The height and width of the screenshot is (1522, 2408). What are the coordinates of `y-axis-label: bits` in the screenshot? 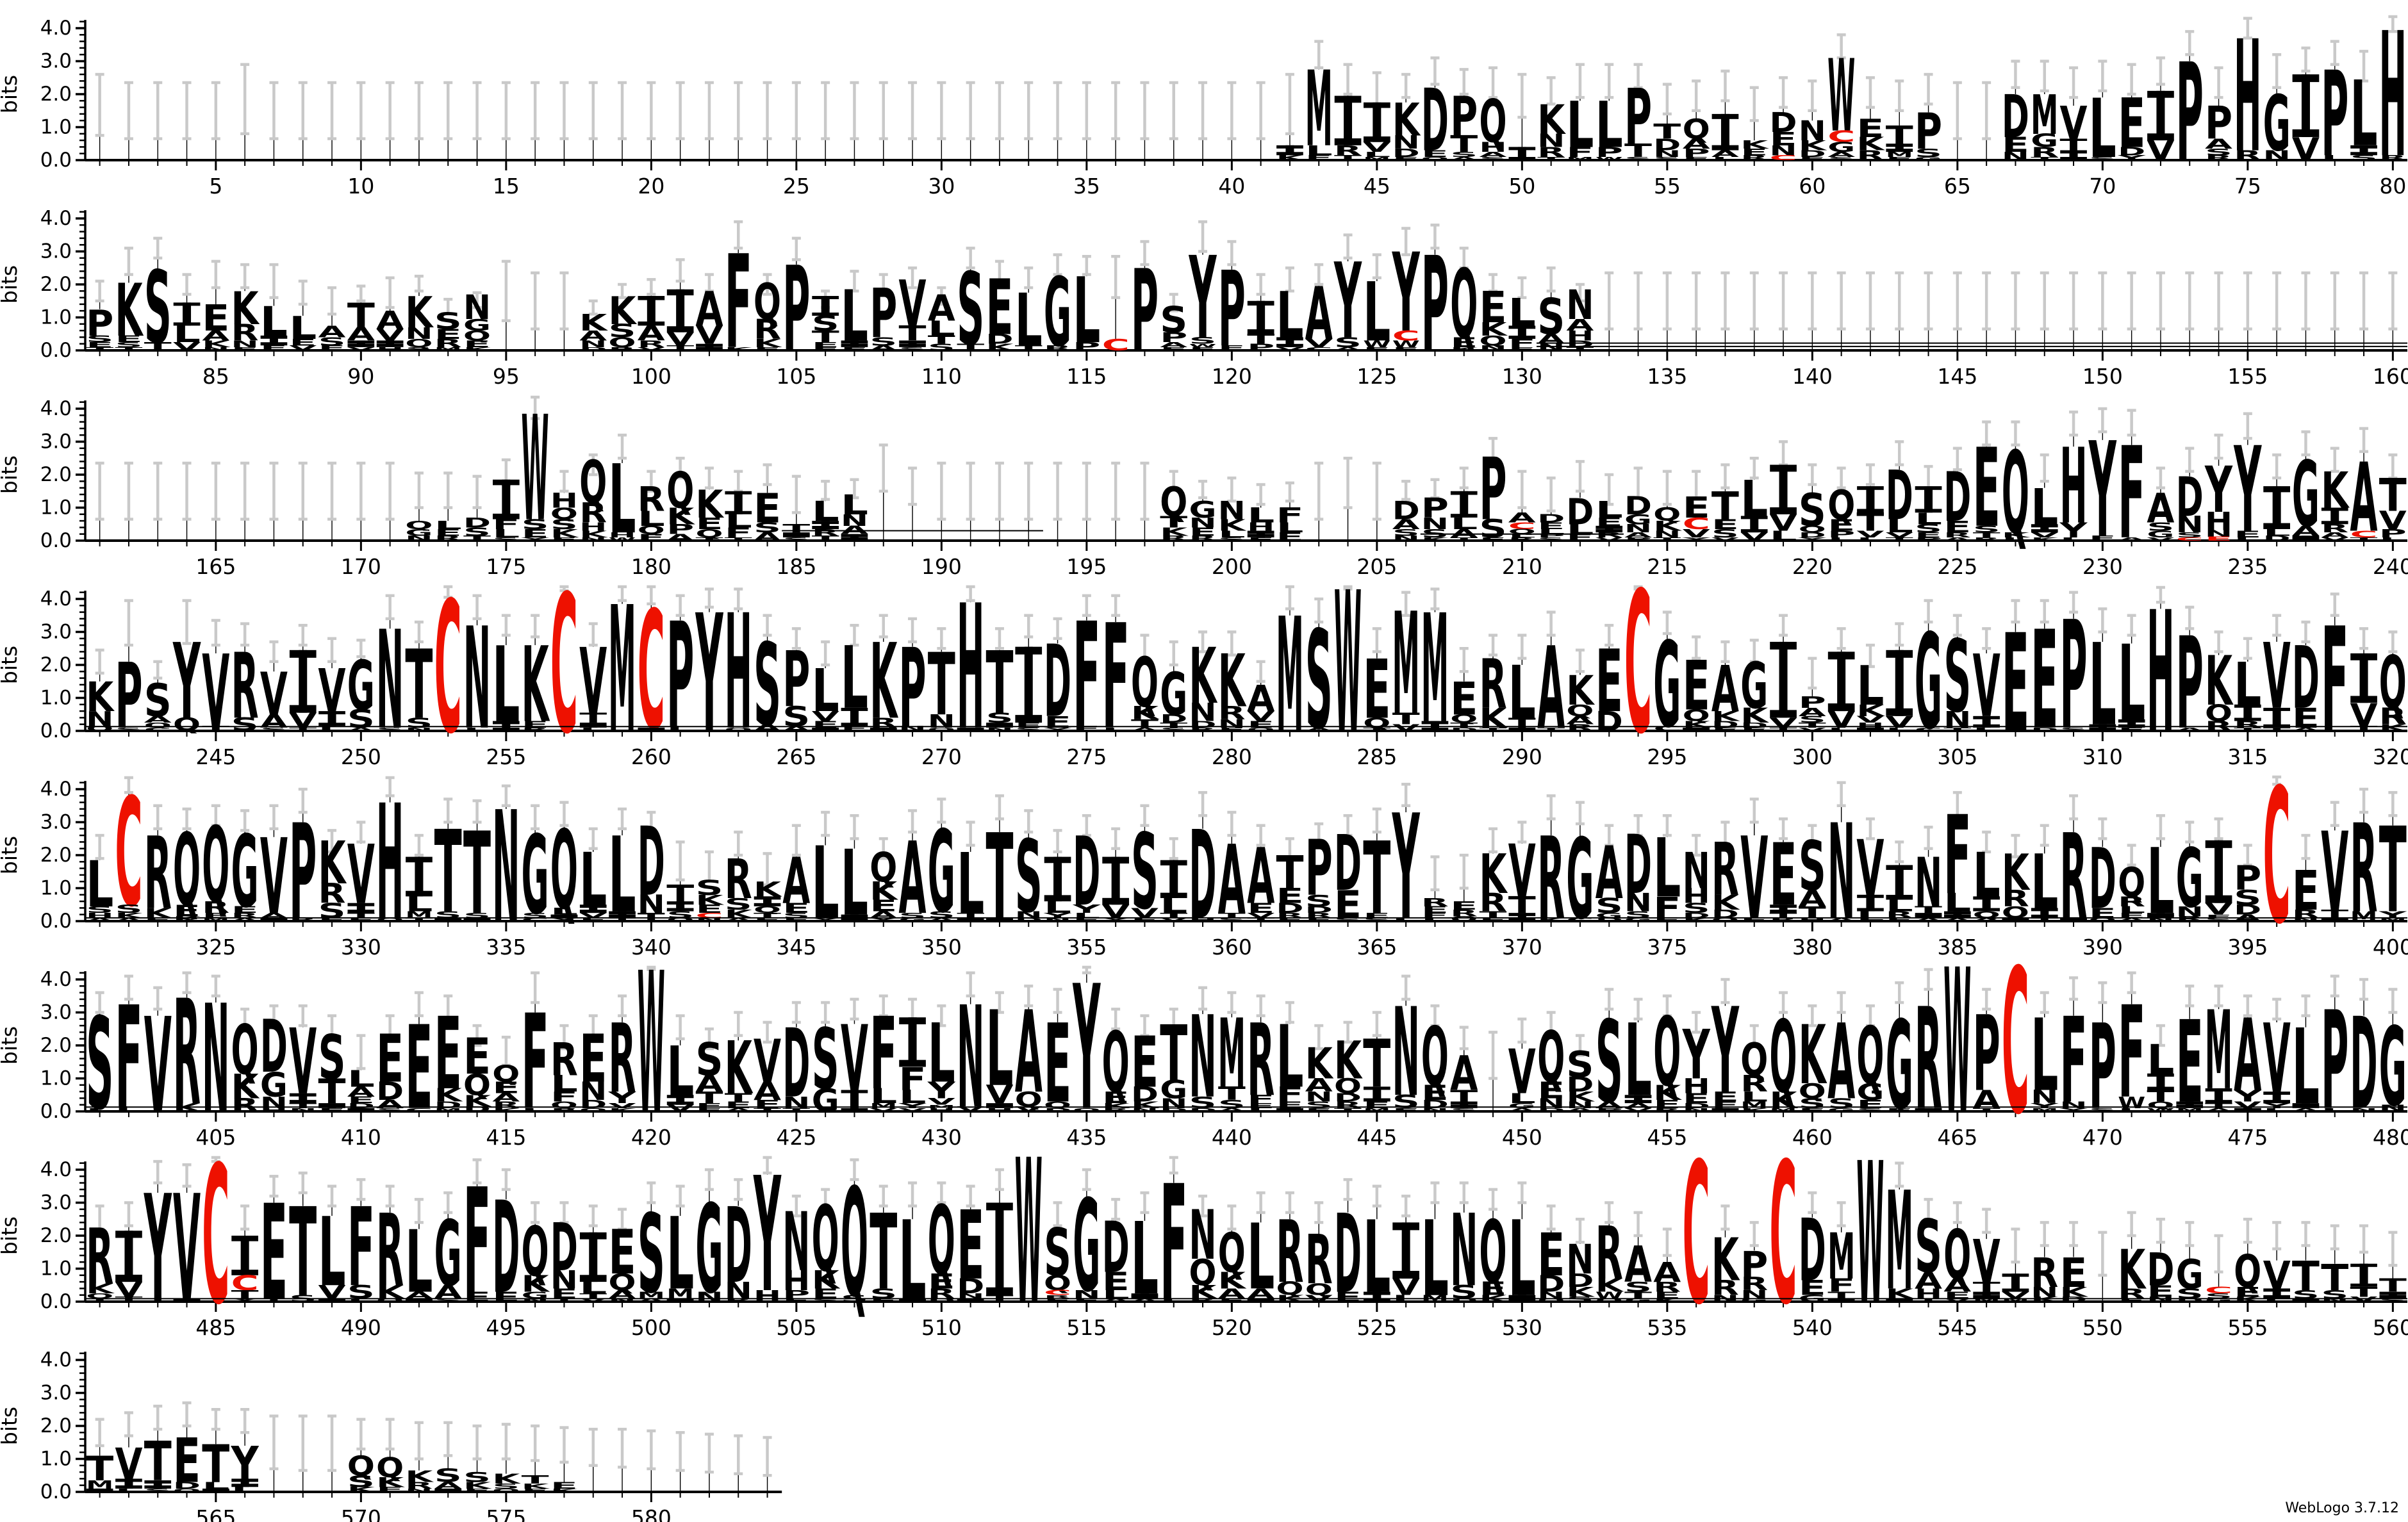 It's located at (11, 474).